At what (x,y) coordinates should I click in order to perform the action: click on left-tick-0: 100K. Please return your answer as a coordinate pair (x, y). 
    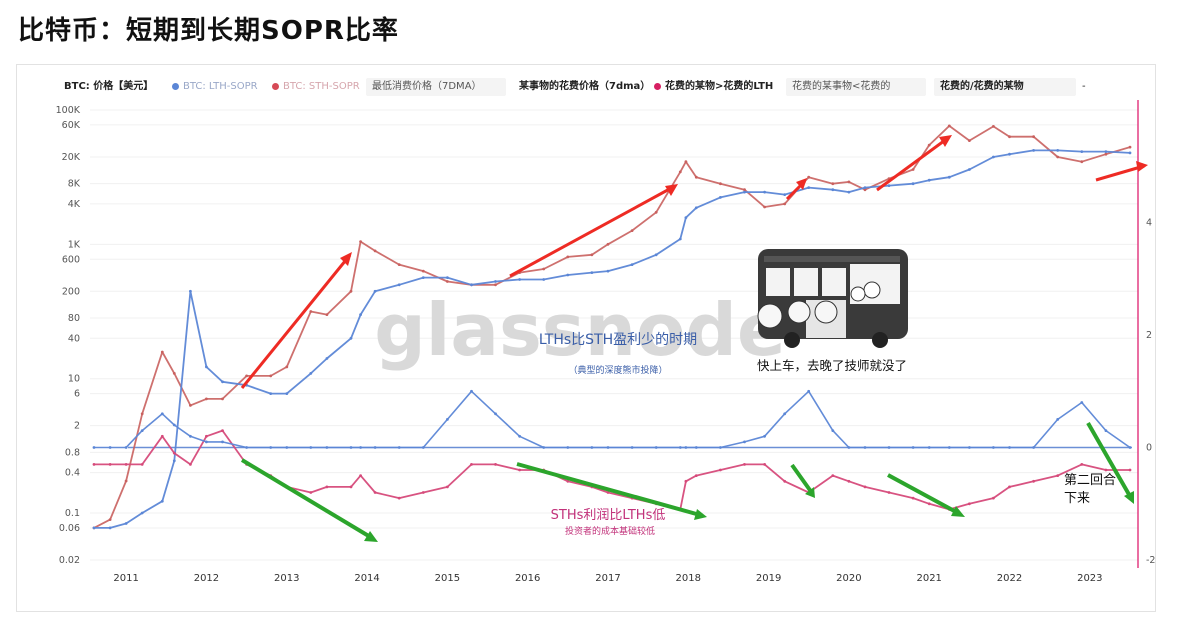
    Looking at the image, I should click on (68, 110).